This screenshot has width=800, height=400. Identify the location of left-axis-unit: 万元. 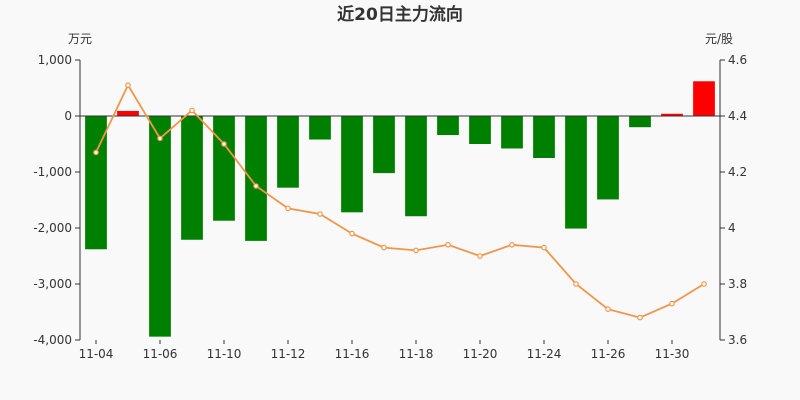
(80, 39).